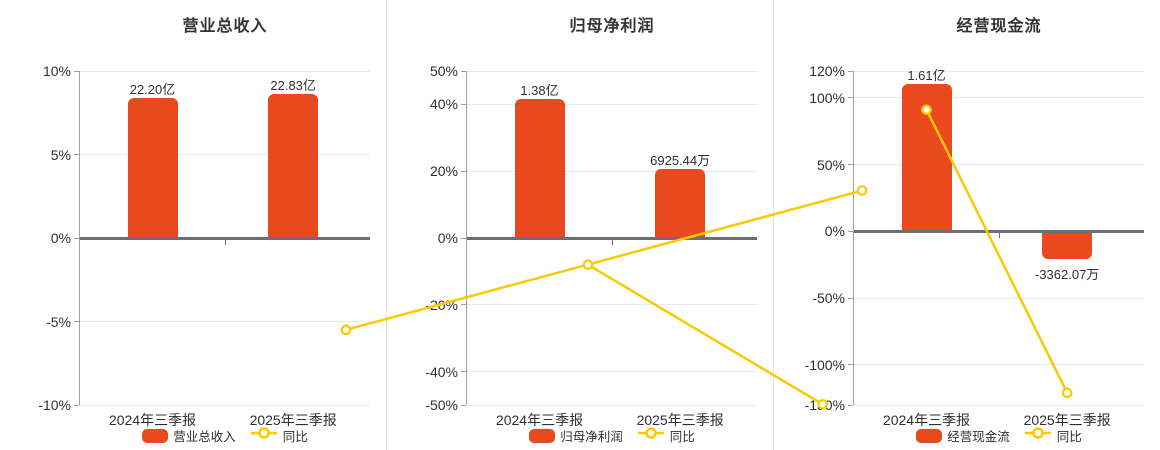 This screenshot has height=450, width=1160. Describe the element at coordinates (443, 171) in the screenshot. I see `y-tick-label: 20%` at that location.